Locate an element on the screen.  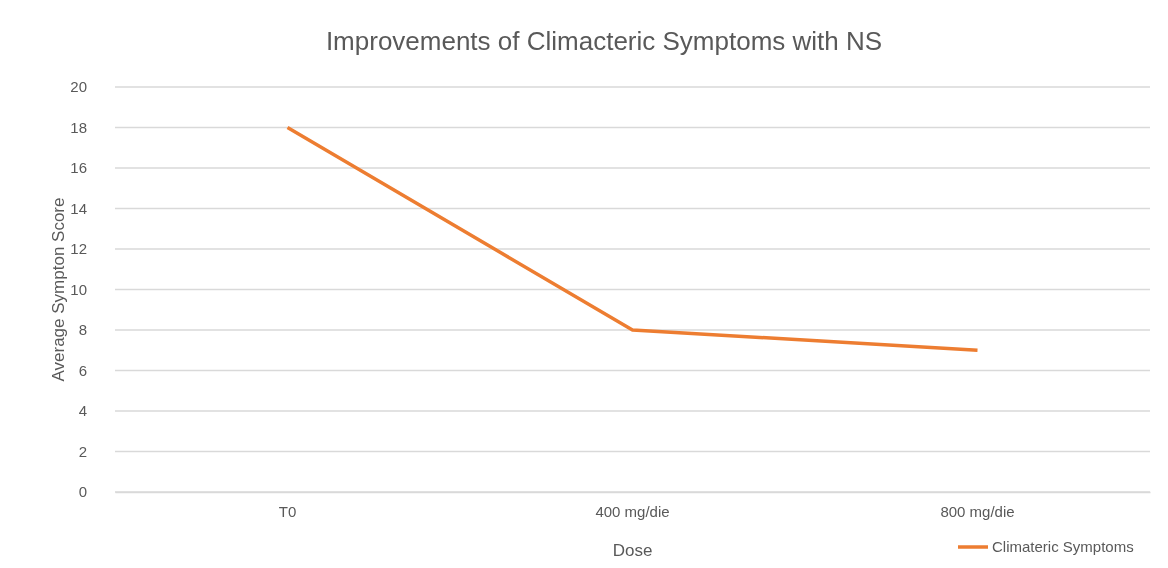
y-tick-label: 10 is located at coordinates (78, 289).